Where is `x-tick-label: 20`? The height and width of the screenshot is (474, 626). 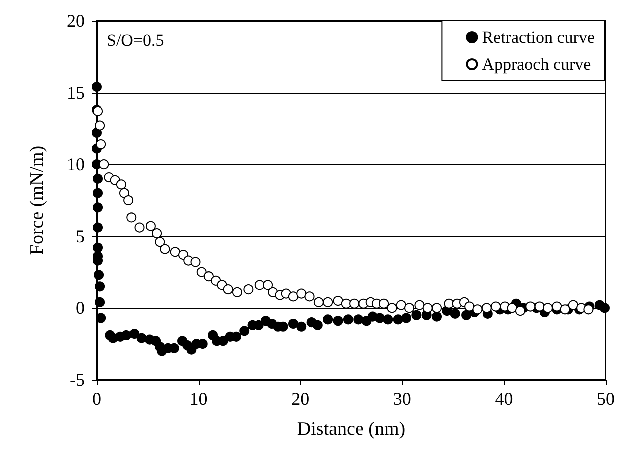
x-tick-label: 20 is located at coordinates (301, 399).